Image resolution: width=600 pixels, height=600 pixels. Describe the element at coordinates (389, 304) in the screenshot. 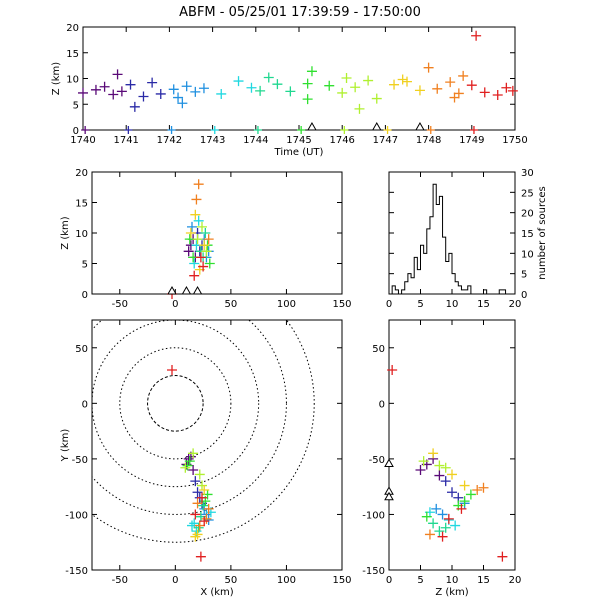

I see `z-histogram-xtick-label: 0` at that location.